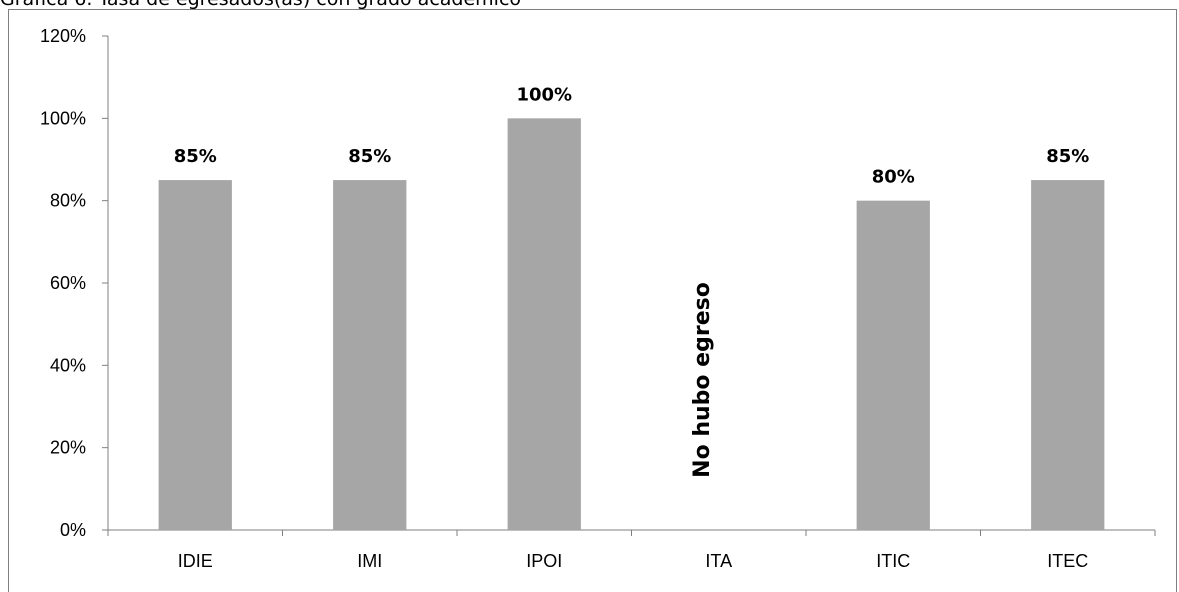 The image size is (1179, 592). What do you see at coordinates (68, 448) in the screenshot?
I see `y-tick-label: 20%` at bounding box center [68, 448].